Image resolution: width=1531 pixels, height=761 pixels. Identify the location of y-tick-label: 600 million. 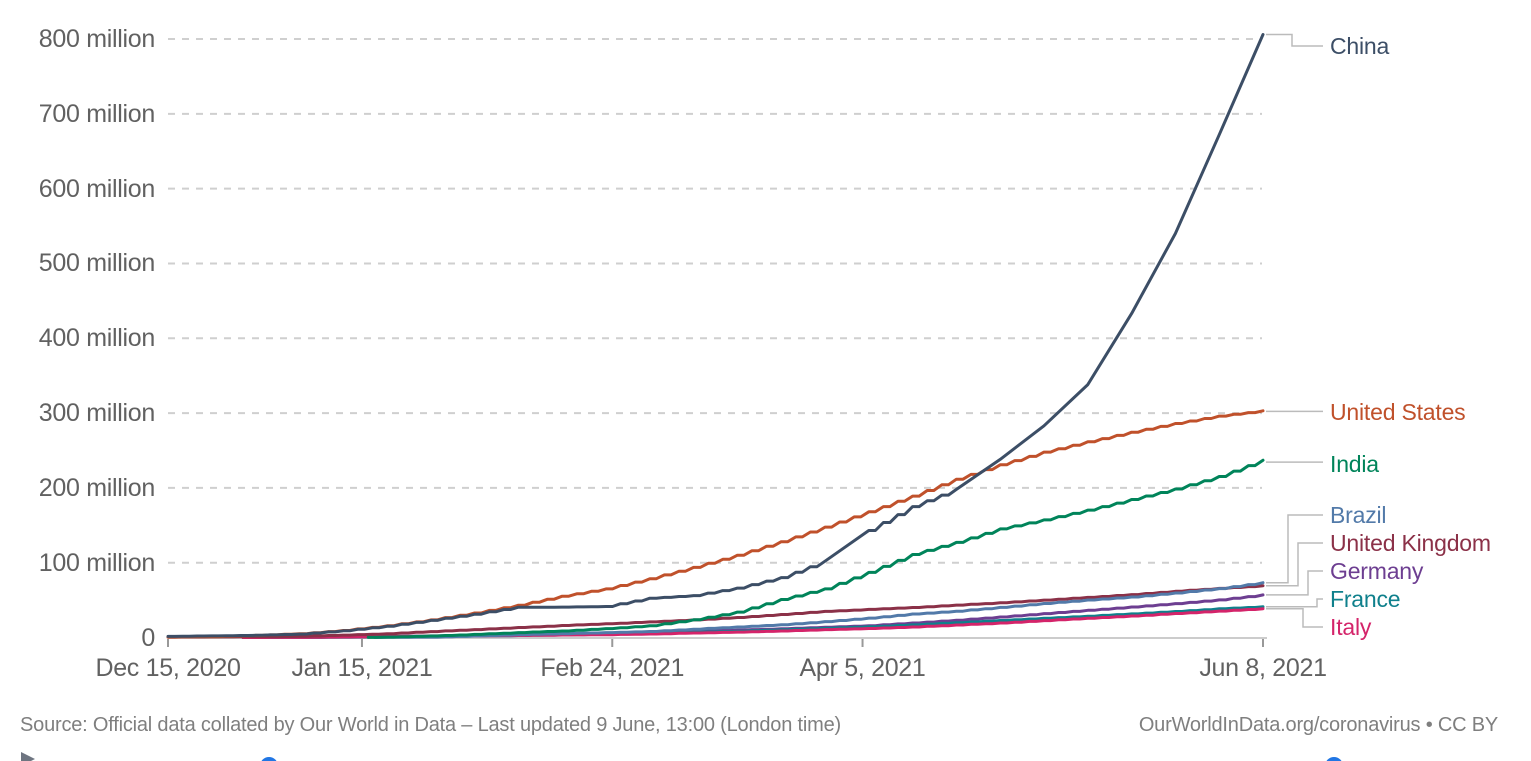
(97, 188).